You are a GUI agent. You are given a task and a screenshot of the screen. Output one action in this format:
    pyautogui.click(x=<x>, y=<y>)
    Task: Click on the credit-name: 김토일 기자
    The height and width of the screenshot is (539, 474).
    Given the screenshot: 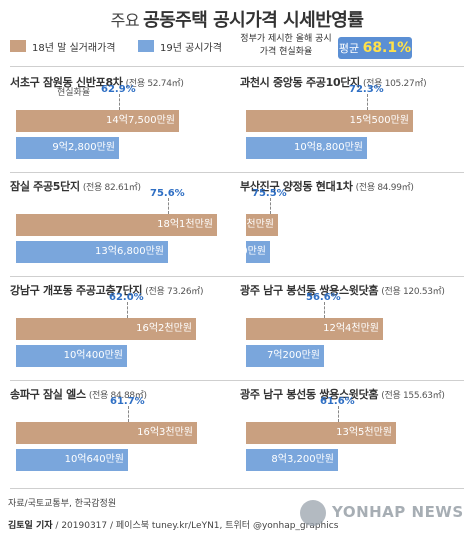 What is the action you would take?
    pyautogui.click(x=30, y=526)
    